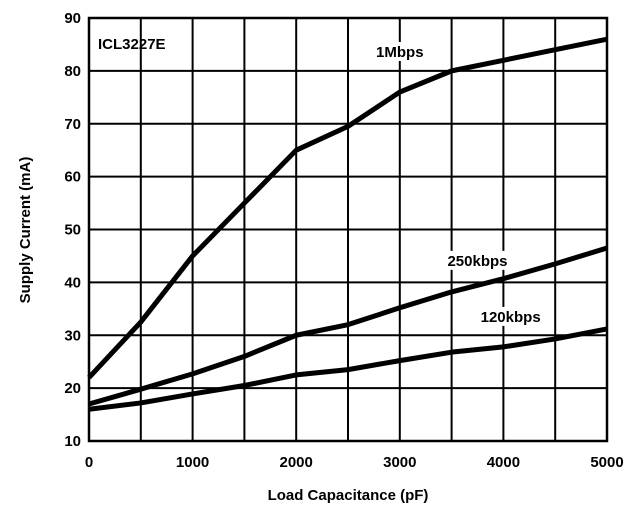 This screenshot has width=638, height=508. Describe the element at coordinates (72, 124) in the screenshot. I see `y-tick-label: 70` at that location.